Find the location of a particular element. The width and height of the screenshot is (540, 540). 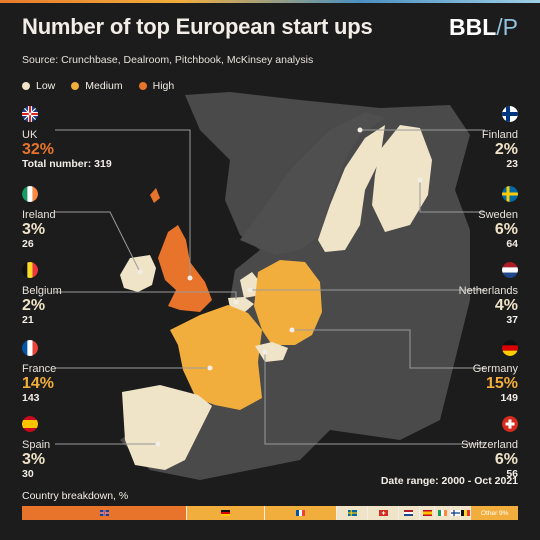

date-range: Date range: 2000 - Oct 2021 is located at coordinates (449, 481).